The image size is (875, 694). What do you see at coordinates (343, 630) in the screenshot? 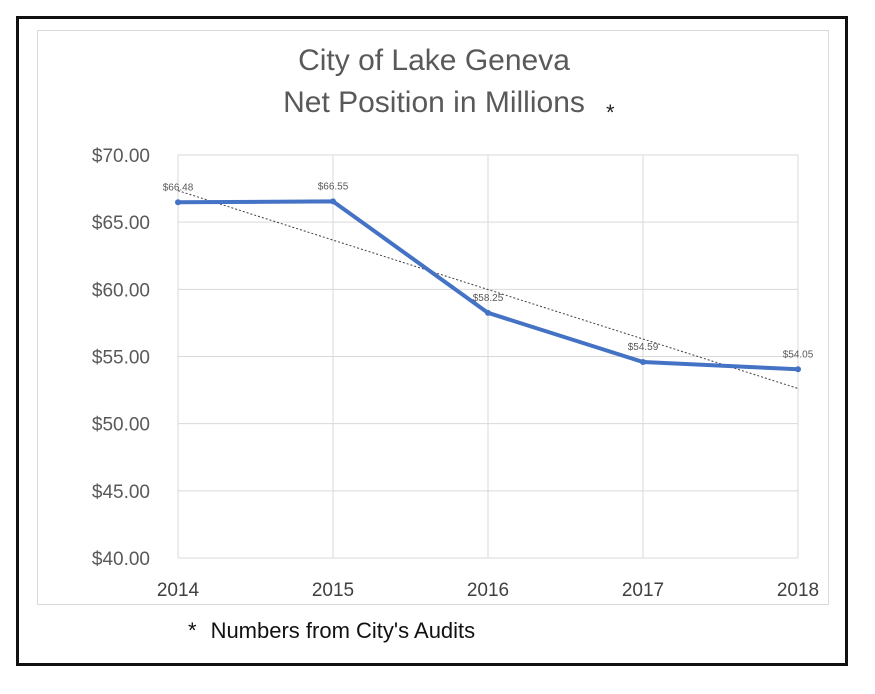
I see `footnote-text: Numbers from City's Audits` at bounding box center [343, 630].